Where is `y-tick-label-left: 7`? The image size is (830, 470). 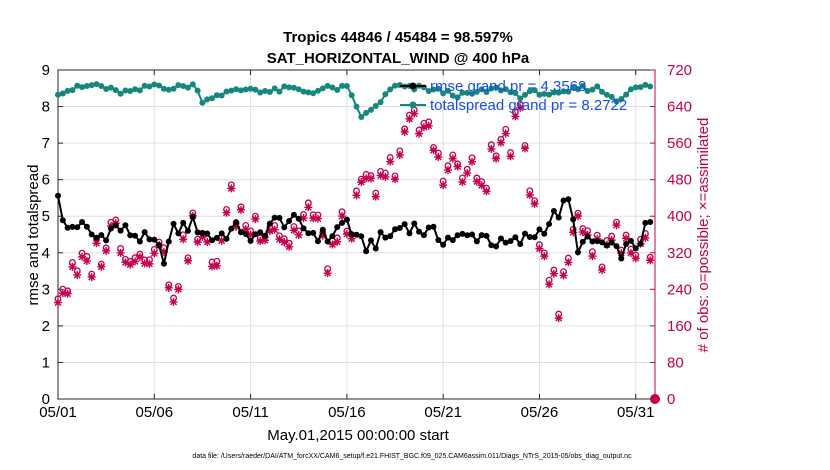
y-tick-label-left: 7 is located at coordinates (46, 143).